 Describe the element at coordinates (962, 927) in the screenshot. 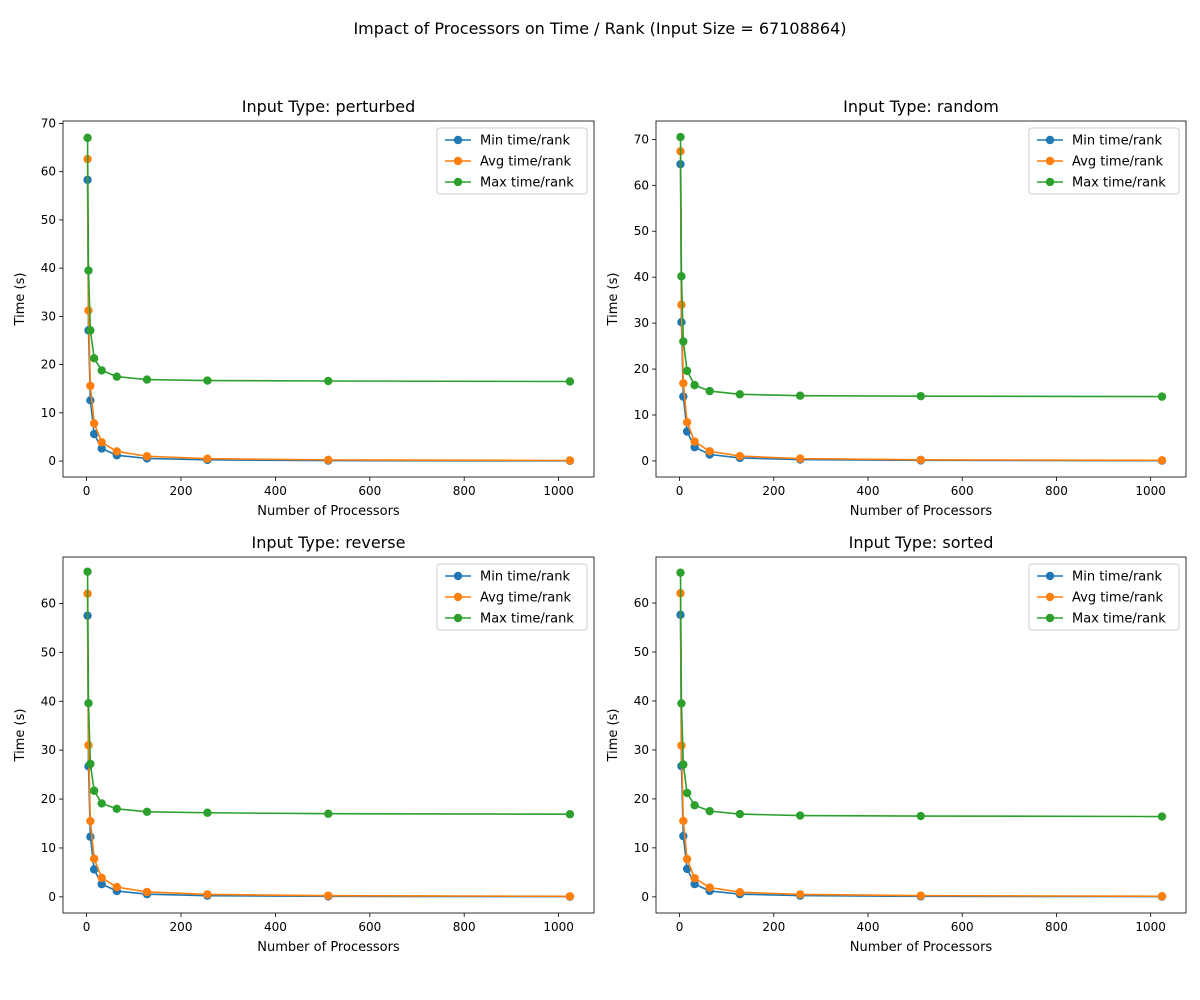

I see `x-tick-label: 600` at that location.